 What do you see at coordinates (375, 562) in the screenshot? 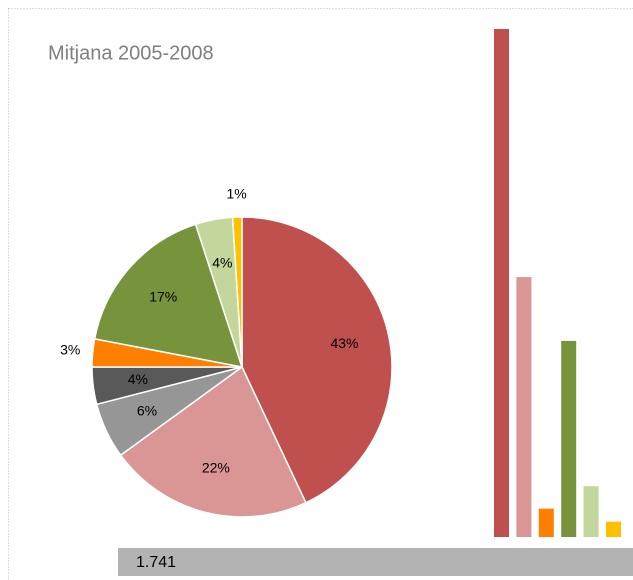
I see `footer-bar` at bounding box center [375, 562].